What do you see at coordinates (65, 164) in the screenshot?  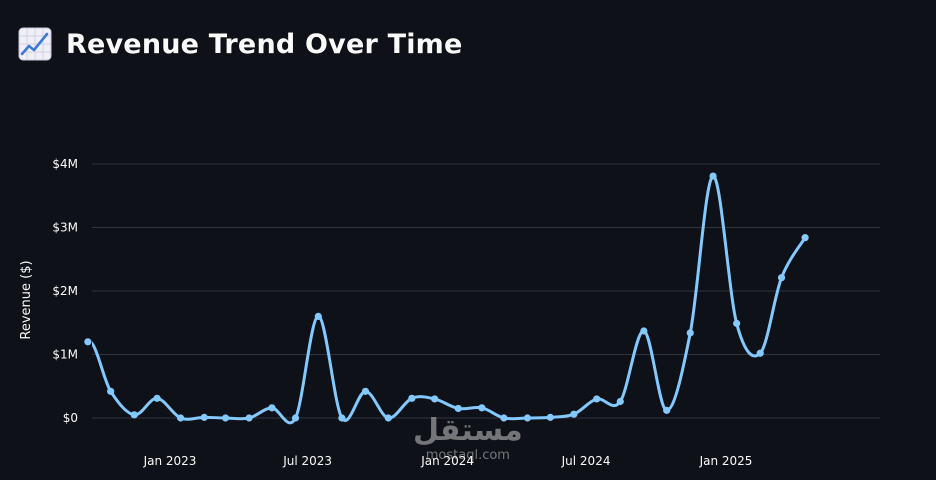 I see `y-tick-label: $4M` at bounding box center [65, 164].